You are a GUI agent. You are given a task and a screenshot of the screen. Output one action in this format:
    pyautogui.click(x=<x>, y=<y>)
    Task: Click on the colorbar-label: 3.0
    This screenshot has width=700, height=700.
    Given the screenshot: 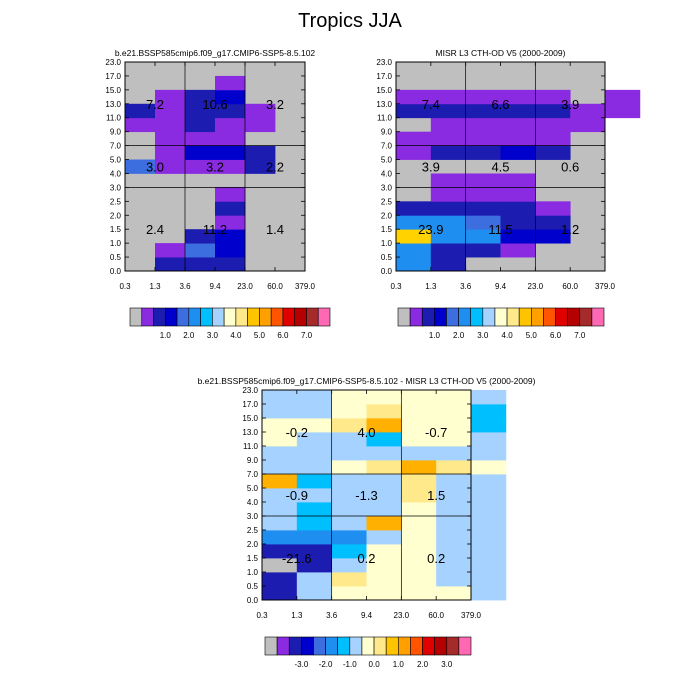 What is the action you would take?
    pyautogui.click(x=483, y=335)
    